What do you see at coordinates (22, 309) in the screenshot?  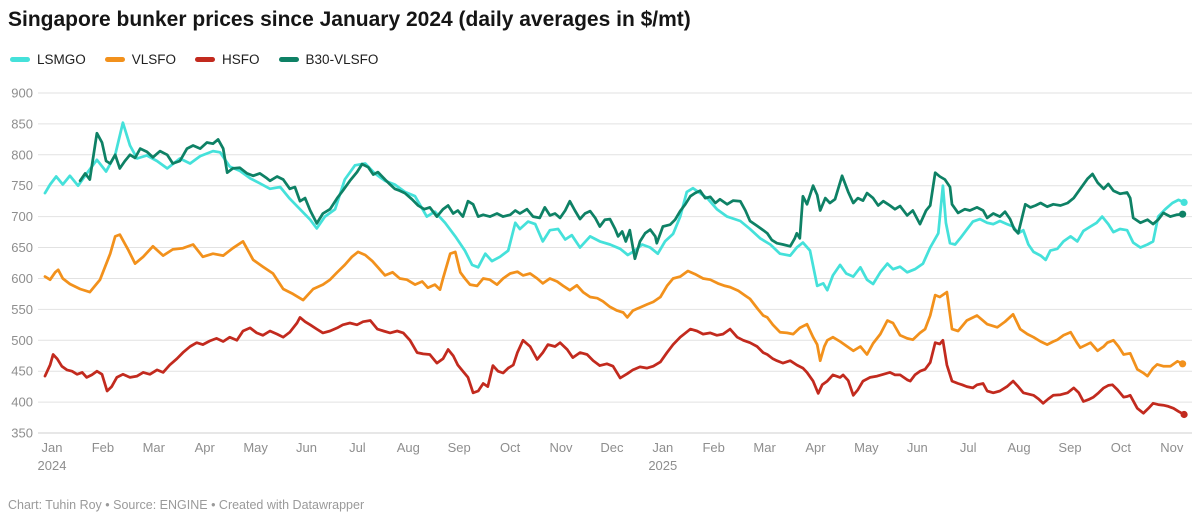 I see `y-tick-label: 550` at bounding box center [22, 309].